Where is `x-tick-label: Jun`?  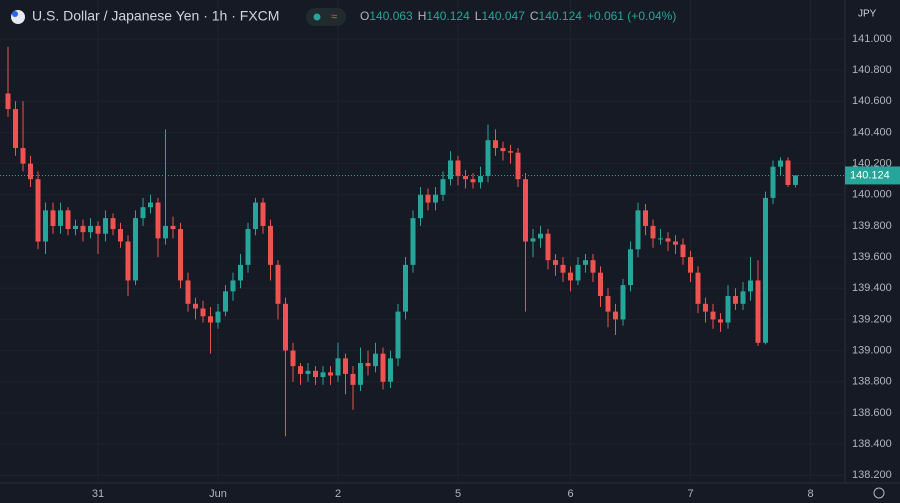
x-tick-label: Jun is located at coordinates (218, 494).